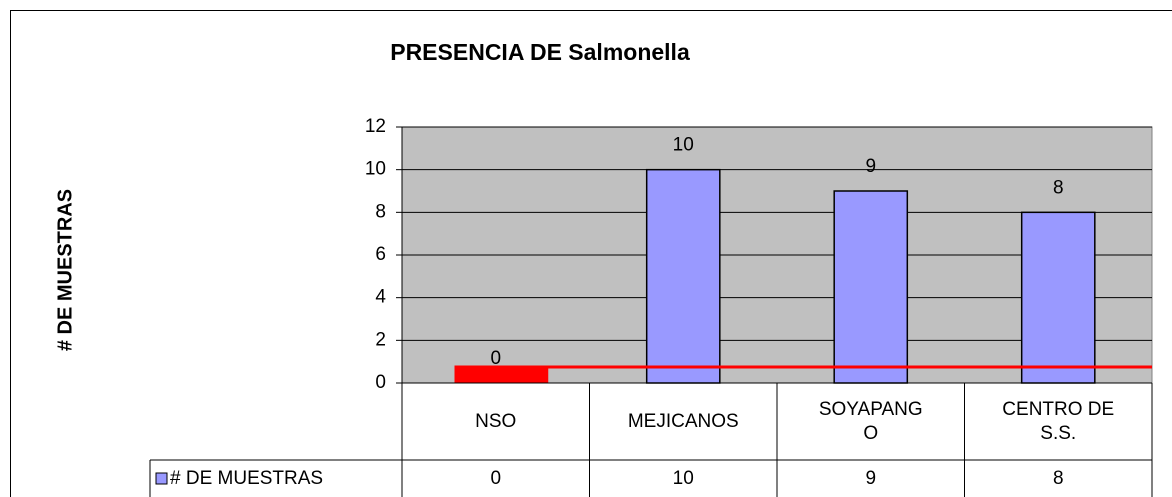 Image resolution: width=1172 pixels, height=497 pixels. I want to click on category-cell: CENTRO DE S.S., so click(1058, 421).